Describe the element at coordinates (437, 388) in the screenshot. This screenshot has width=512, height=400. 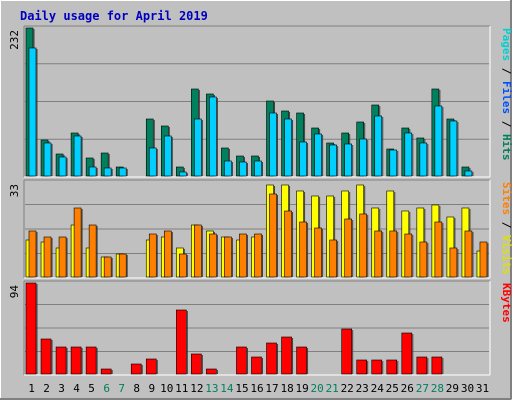
I see `day-label: 28` at that location.